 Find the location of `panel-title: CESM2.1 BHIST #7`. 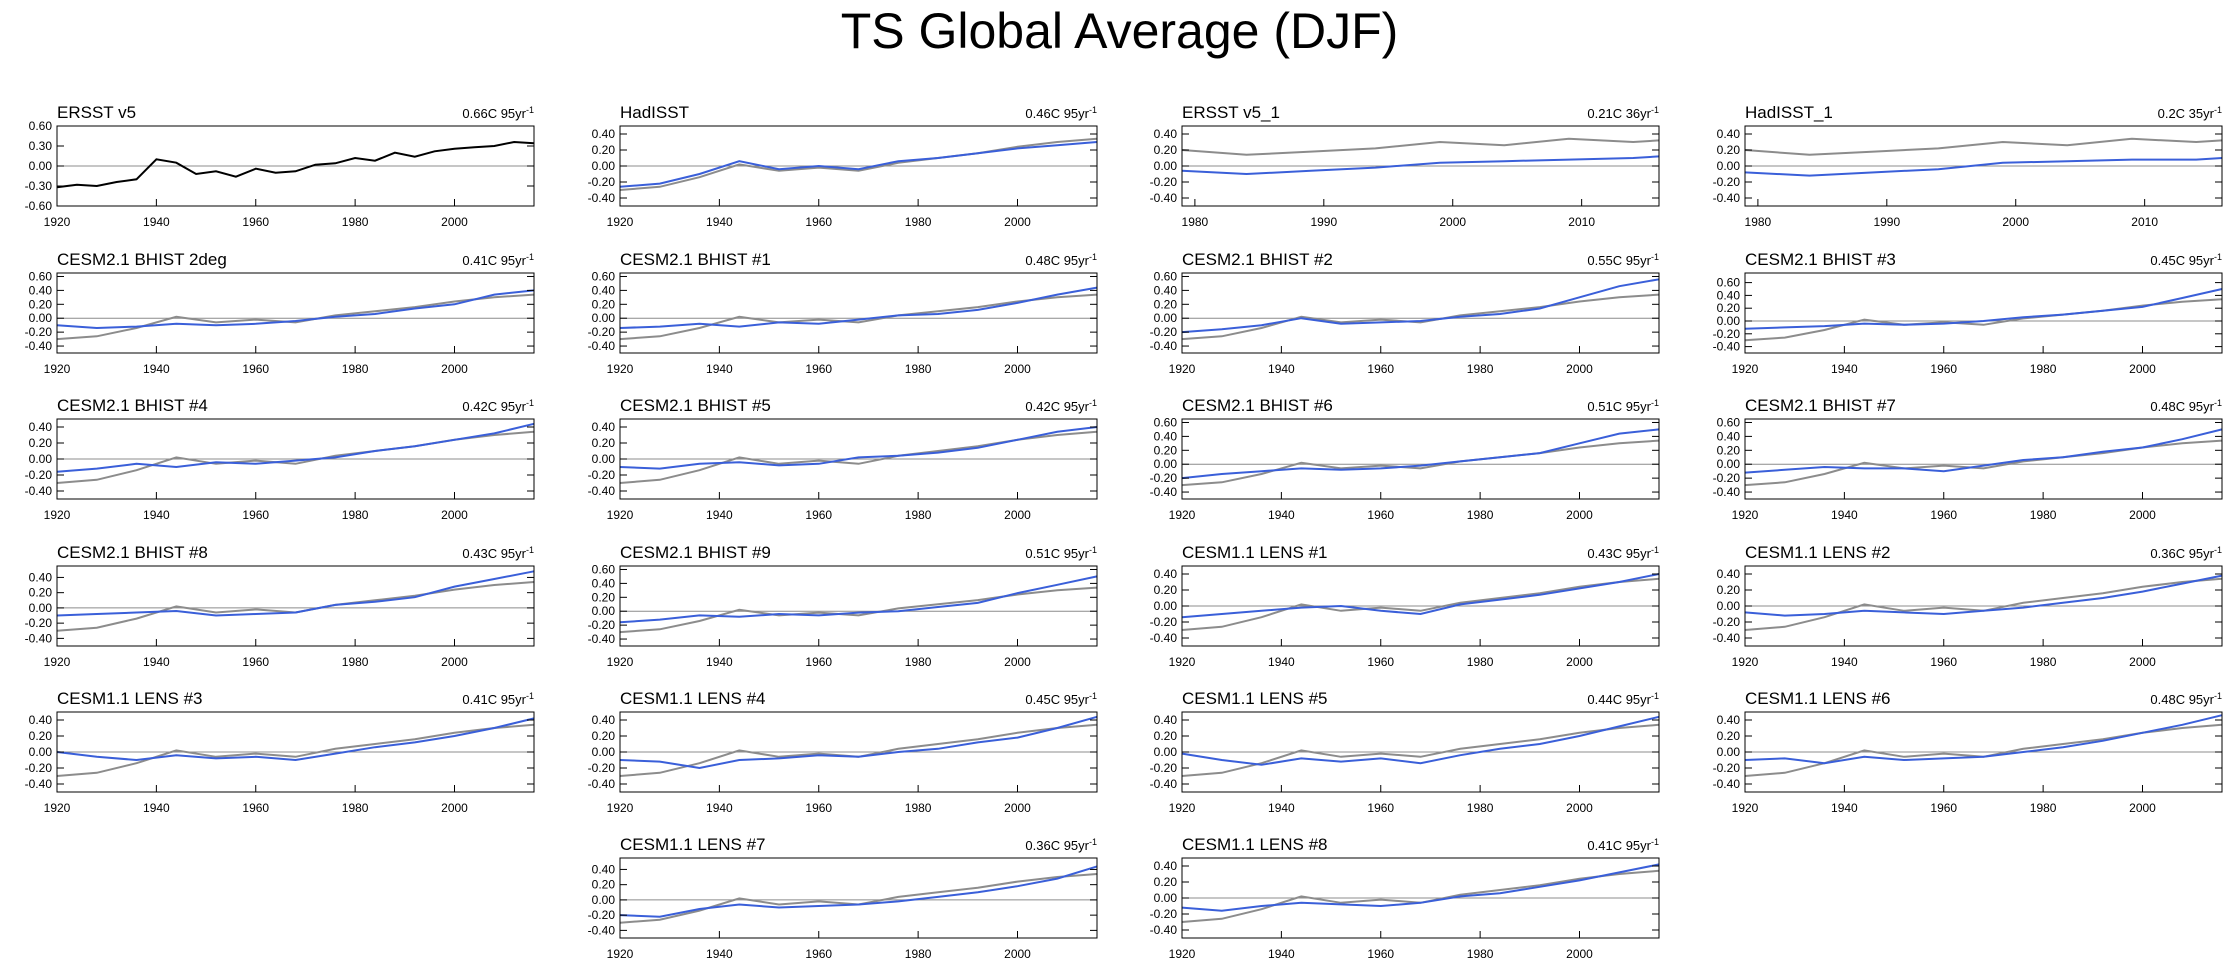

panel-title: CESM2.1 BHIST #7 is located at coordinates (1820, 405).